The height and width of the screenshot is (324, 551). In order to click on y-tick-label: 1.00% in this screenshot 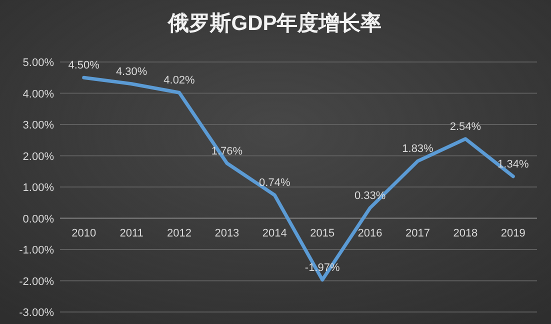, I will do `click(38, 188)`.